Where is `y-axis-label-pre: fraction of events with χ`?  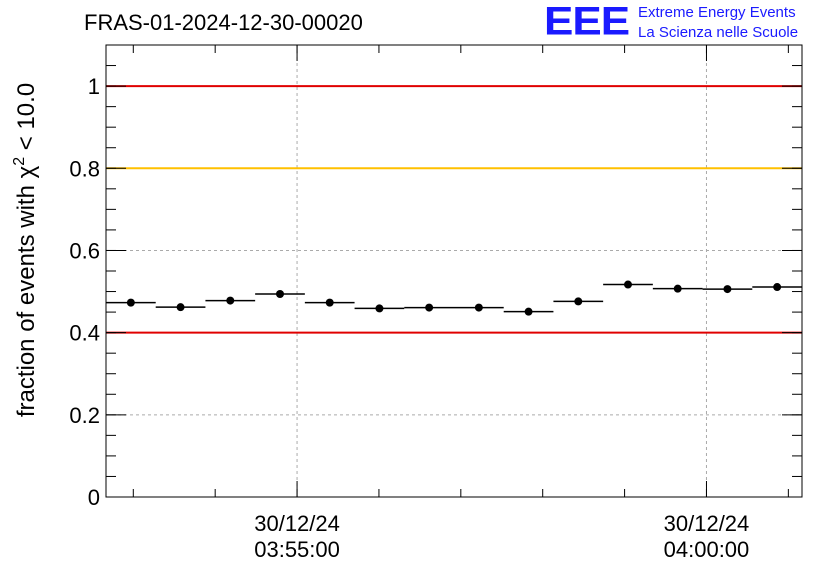 y-axis-label-pre: fraction of events with χ is located at coordinates (26, 291).